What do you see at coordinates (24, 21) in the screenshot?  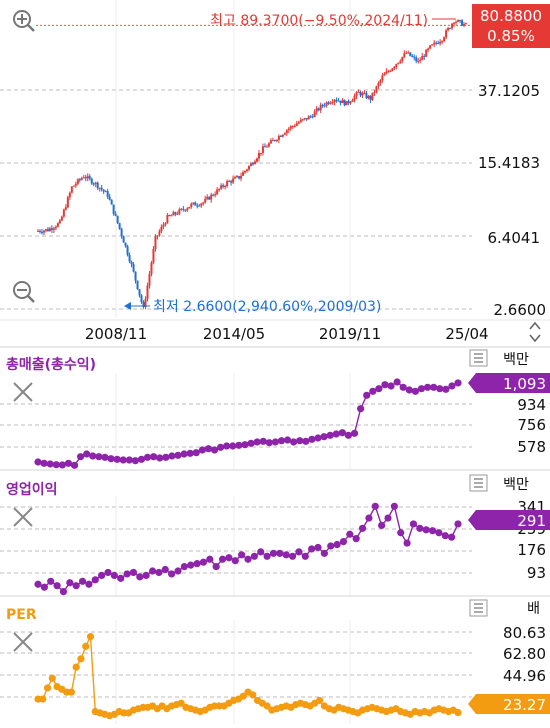 I see `zoom-in-icon` at bounding box center [24, 21].